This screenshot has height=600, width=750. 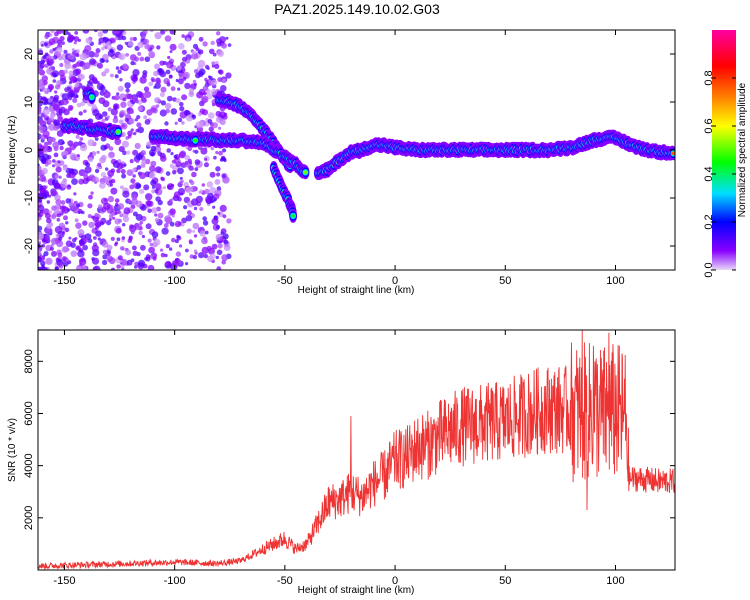 I want to click on spectrogram-x-tick-label: -50, so click(x=285, y=281).